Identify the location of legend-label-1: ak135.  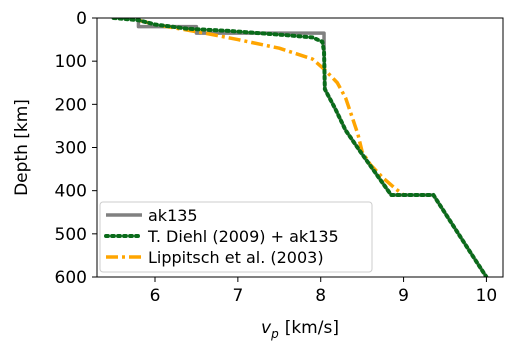
(173, 215).